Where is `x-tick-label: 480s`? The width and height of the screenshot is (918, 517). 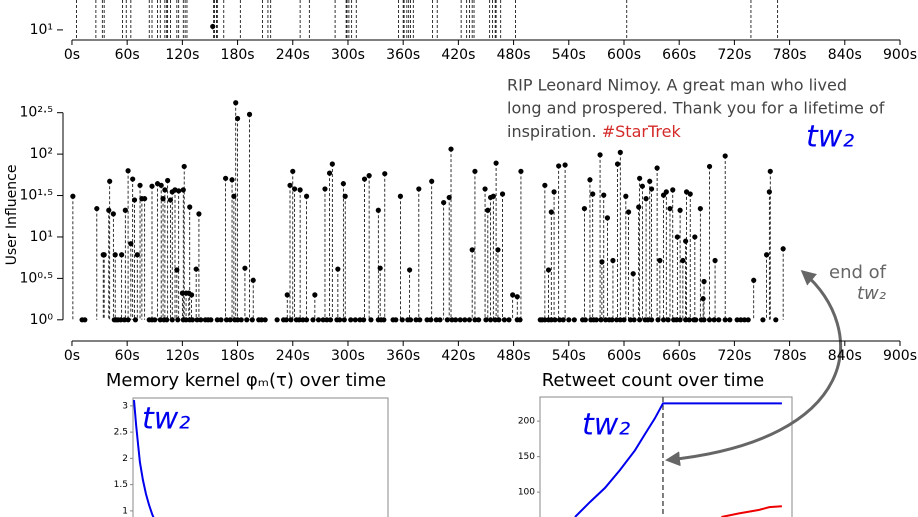
x-tick-label: 480s is located at coordinates (514, 55).